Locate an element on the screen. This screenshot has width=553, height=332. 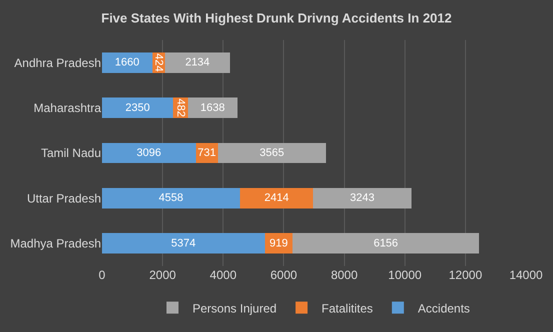
x-tick-label: 0 is located at coordinates (102, 275).